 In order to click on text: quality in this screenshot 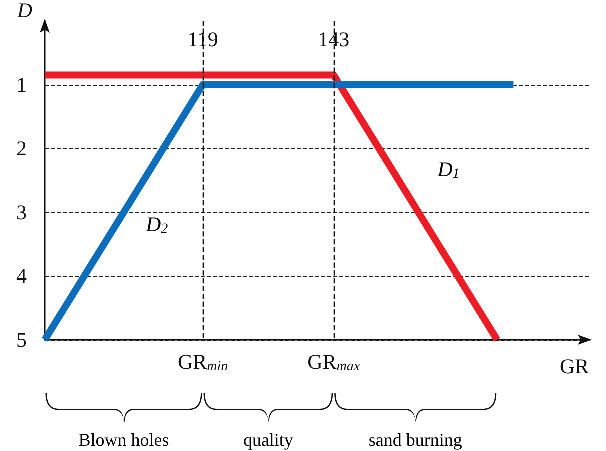, I will do `click(268, 440)`.